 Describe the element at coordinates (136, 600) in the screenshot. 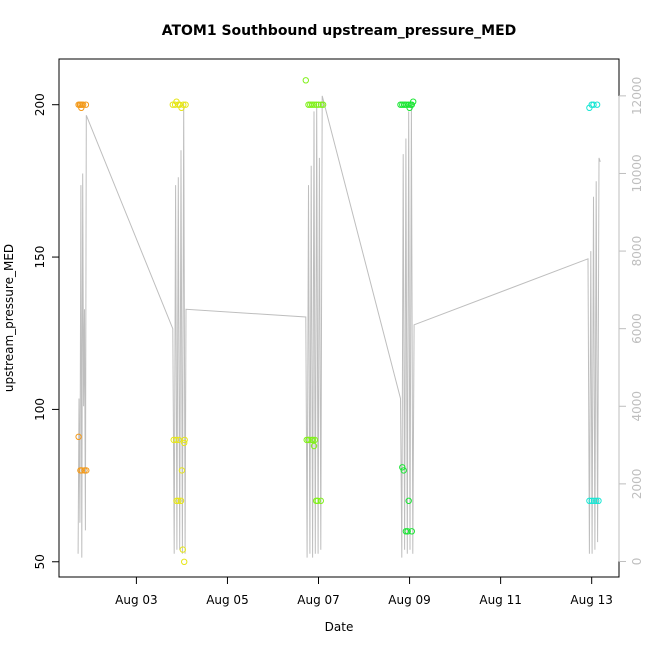

I see `x-tick-label: Aug 03` at that location.